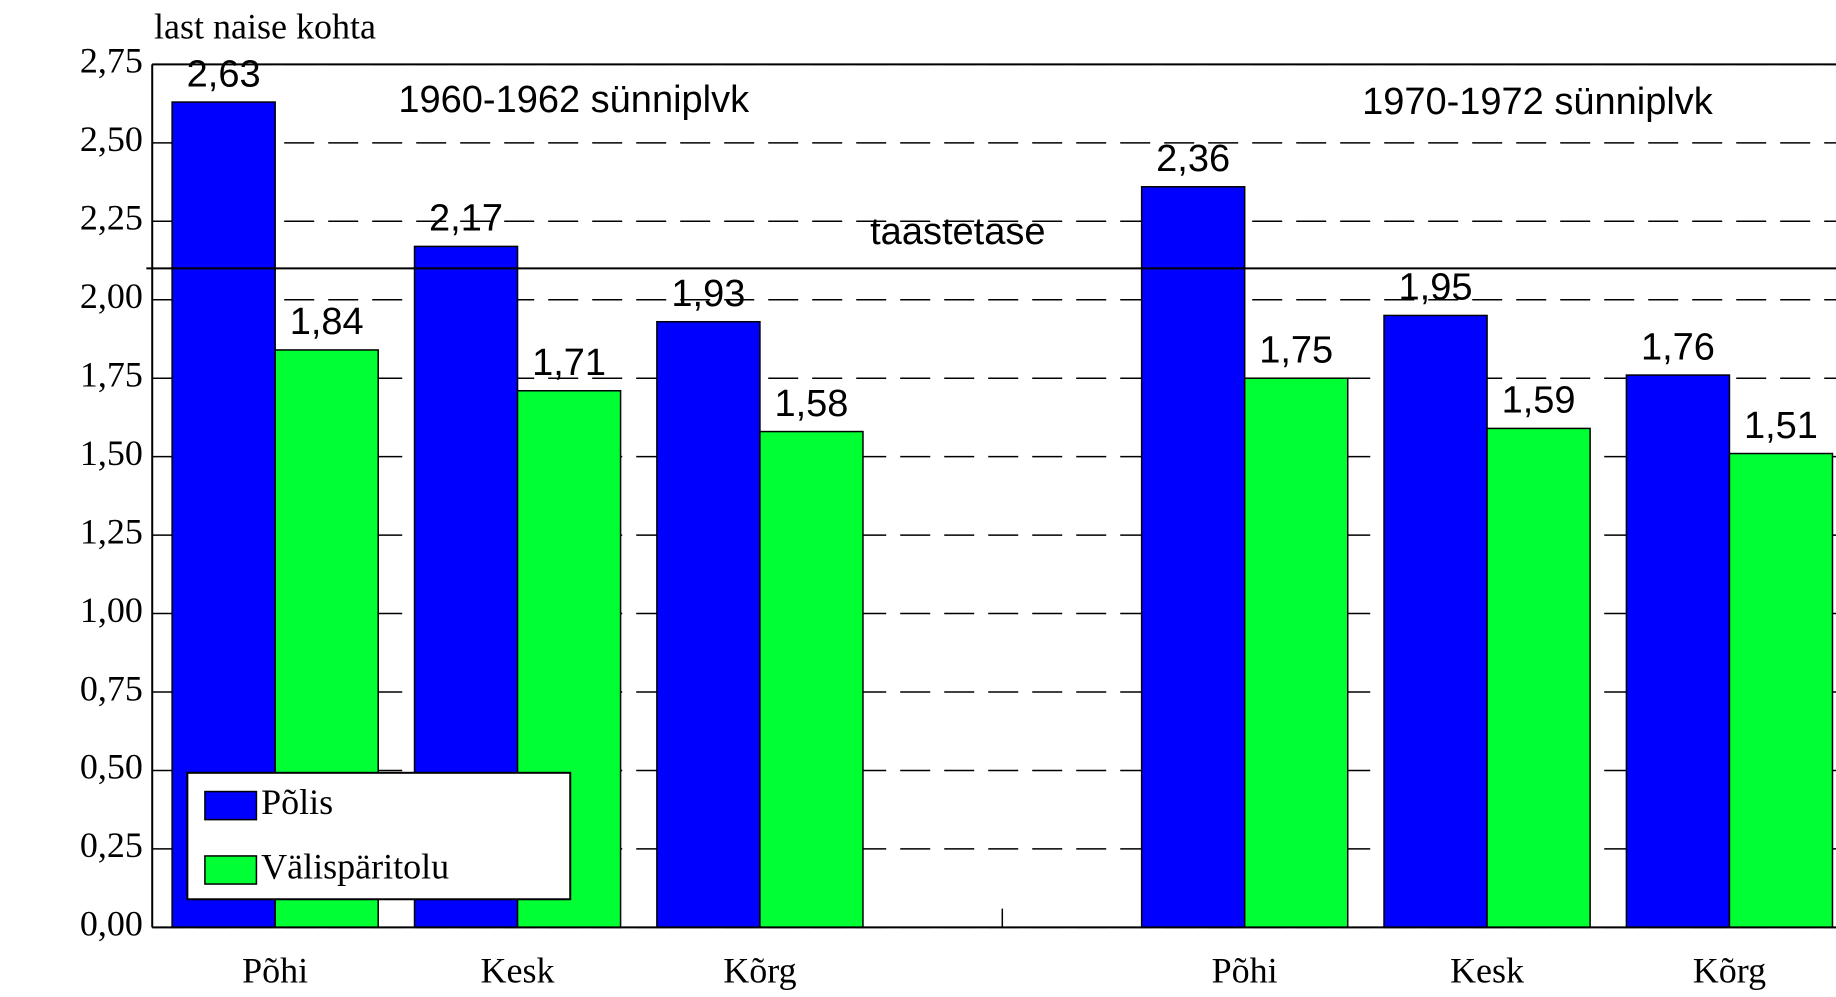 The height and width of the screenshot is (997, 1836). Describe the element at coordinates (574, 100) in the screenshot. I see `annotation: 1960-1962 sünniplvk` at that location.